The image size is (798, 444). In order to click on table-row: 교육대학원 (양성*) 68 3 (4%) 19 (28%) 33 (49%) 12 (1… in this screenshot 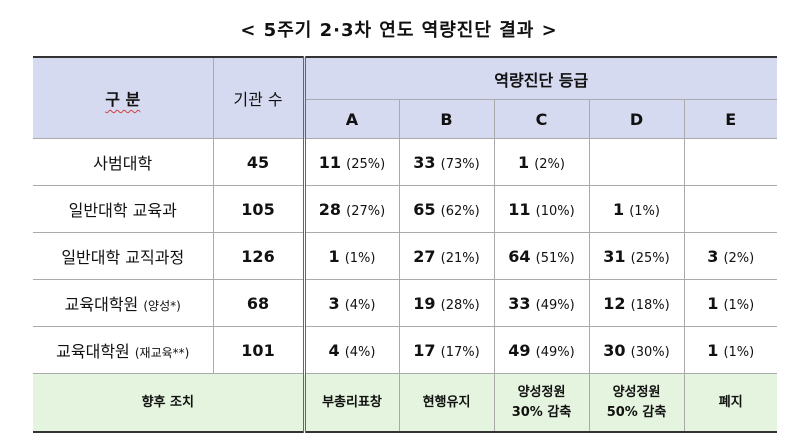, I will do `click(405, 303)`.